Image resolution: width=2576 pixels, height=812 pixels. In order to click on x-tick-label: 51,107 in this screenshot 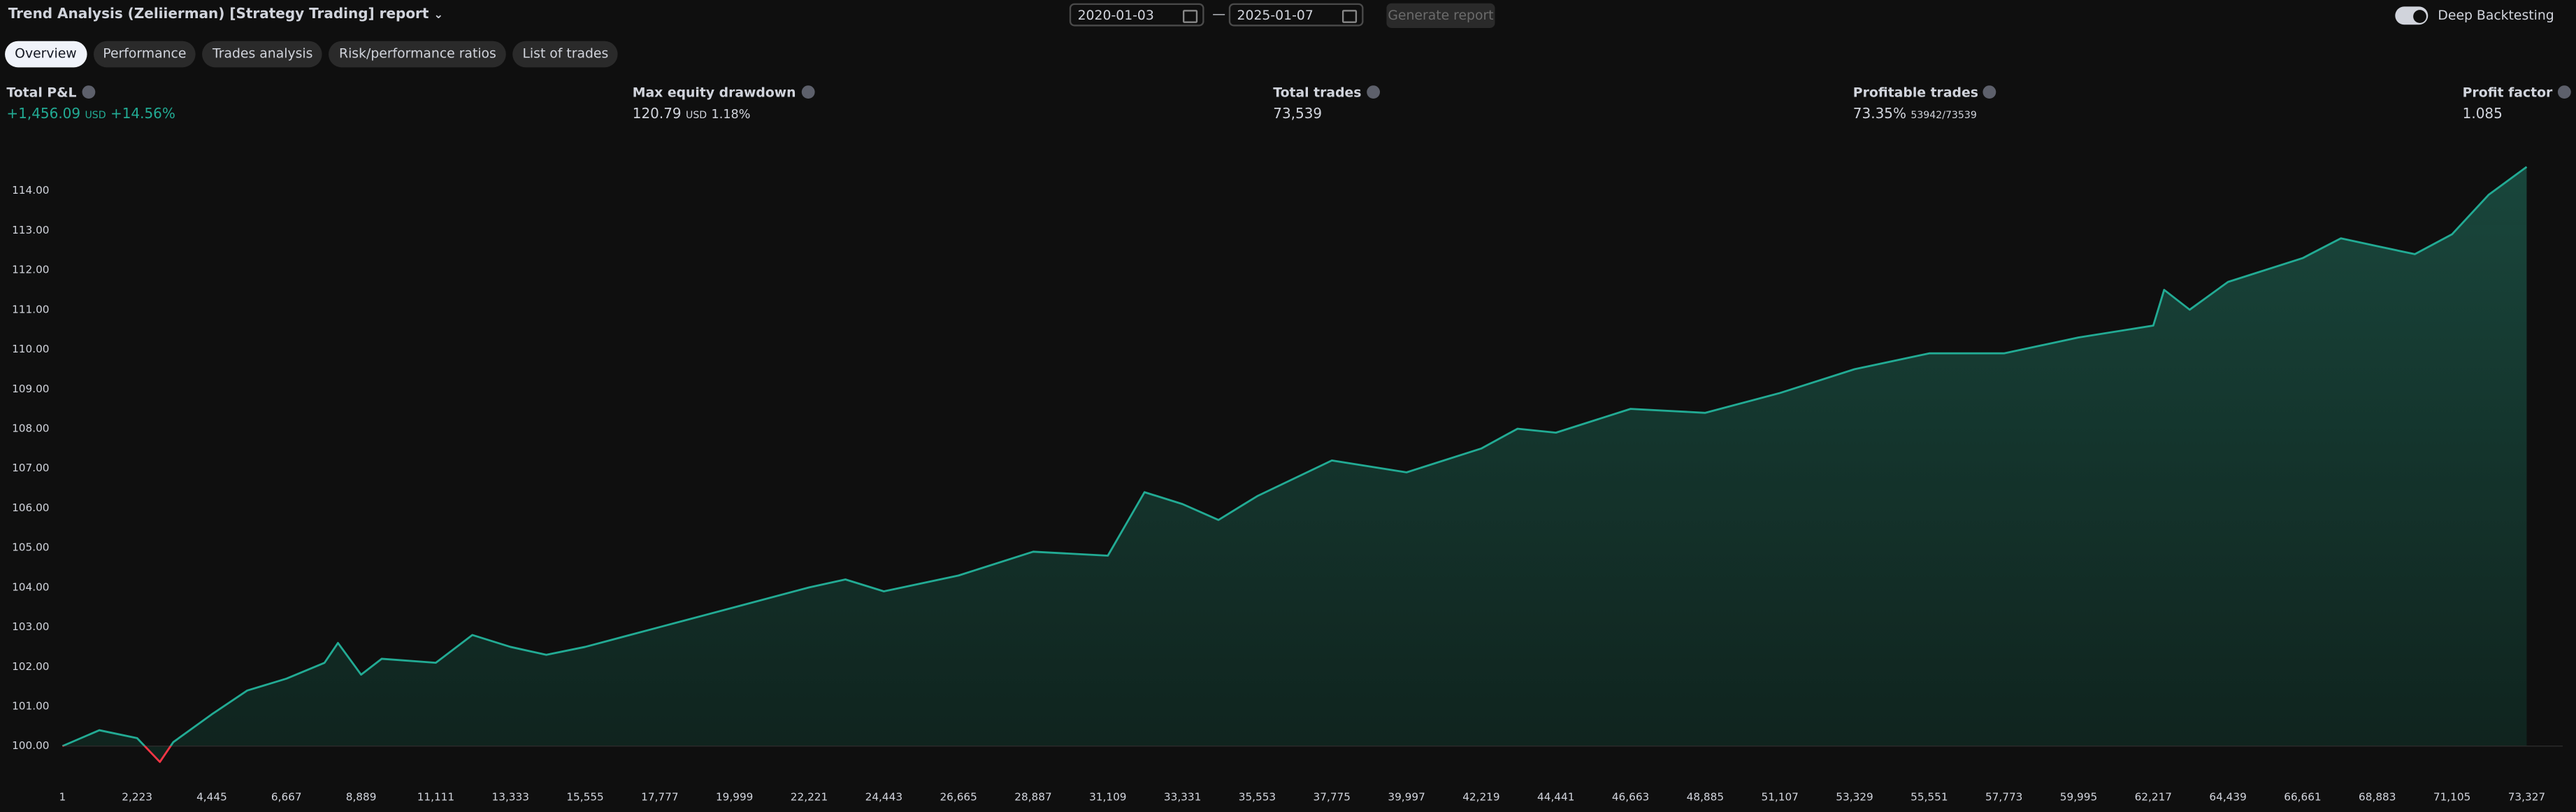, I will do `click(1779, 797)`.